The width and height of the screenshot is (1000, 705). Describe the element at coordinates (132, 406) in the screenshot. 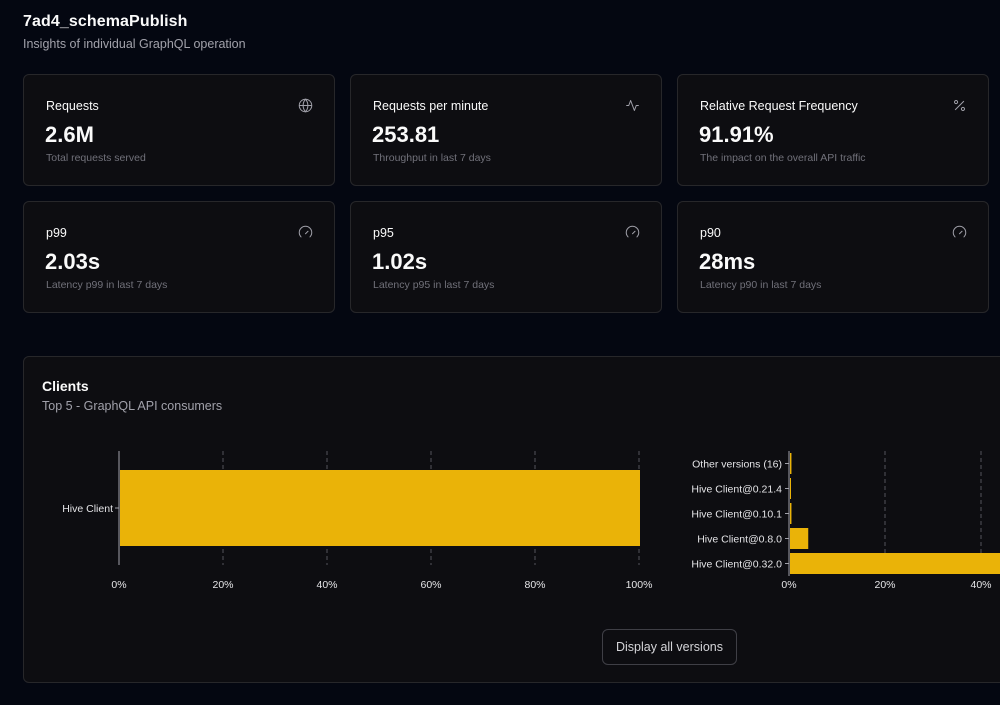

I see `clients-subtitle: Top 5 - GraphQL API consumers` at that location.